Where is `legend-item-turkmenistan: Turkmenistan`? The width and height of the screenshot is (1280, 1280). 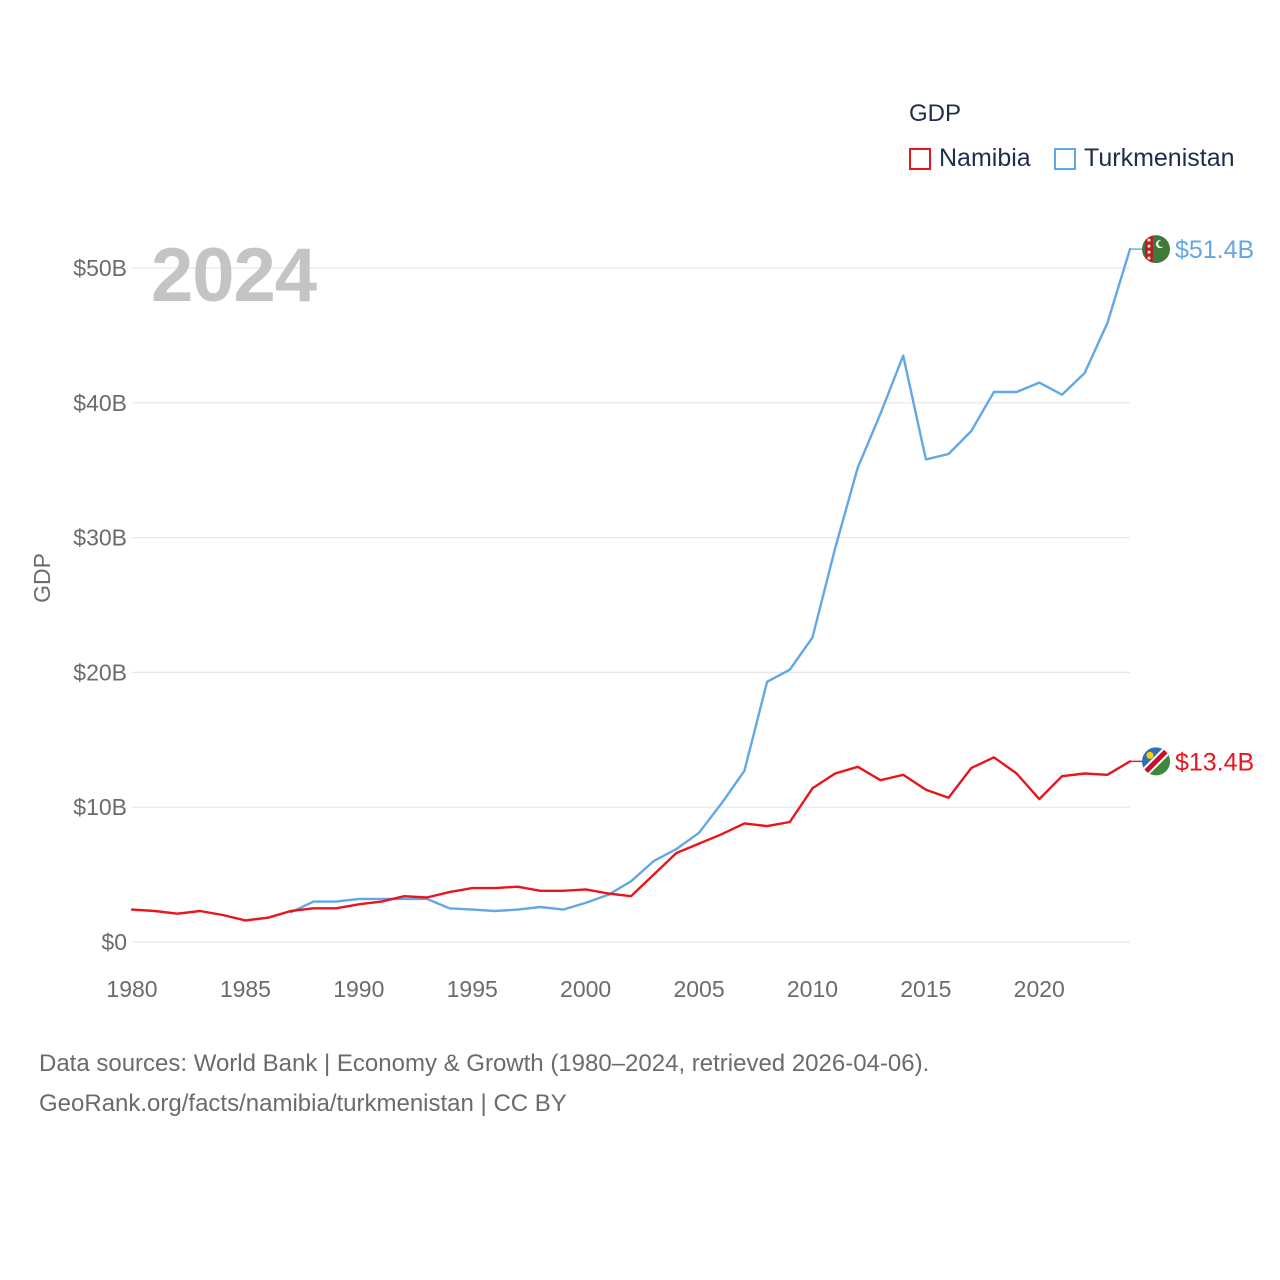
legend-item-turkmenistan: Turkmenistan is located at coordinates (1144, 158).